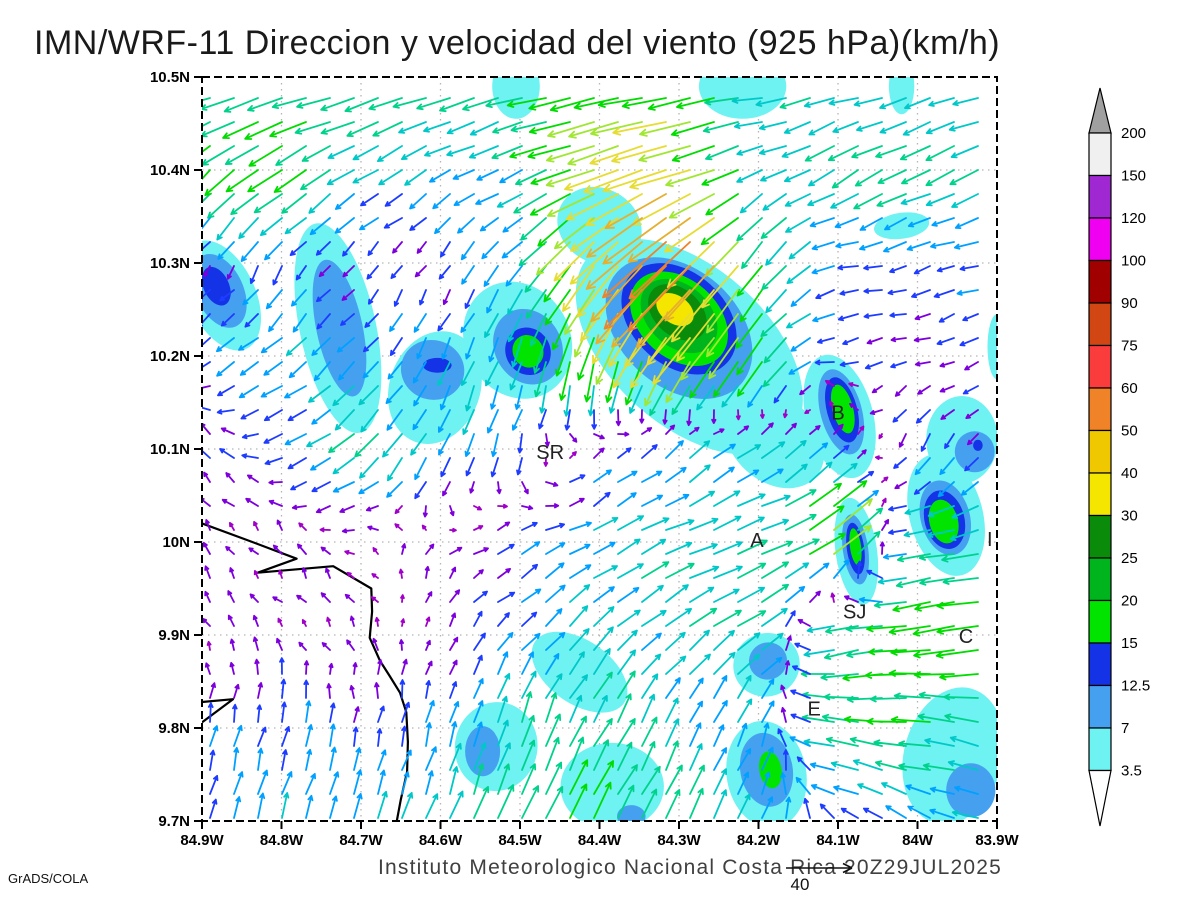  I want to click on station-label-b: B, so click(837, 414).